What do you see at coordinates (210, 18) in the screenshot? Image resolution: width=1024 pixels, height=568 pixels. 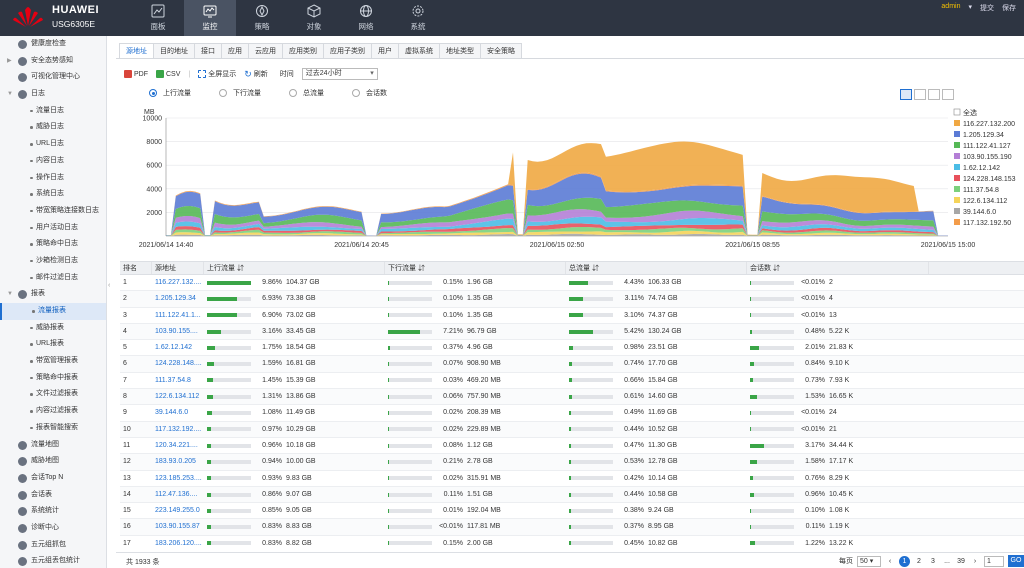 I see `nav-monitor: 监控` at bounding box center [210, 18].